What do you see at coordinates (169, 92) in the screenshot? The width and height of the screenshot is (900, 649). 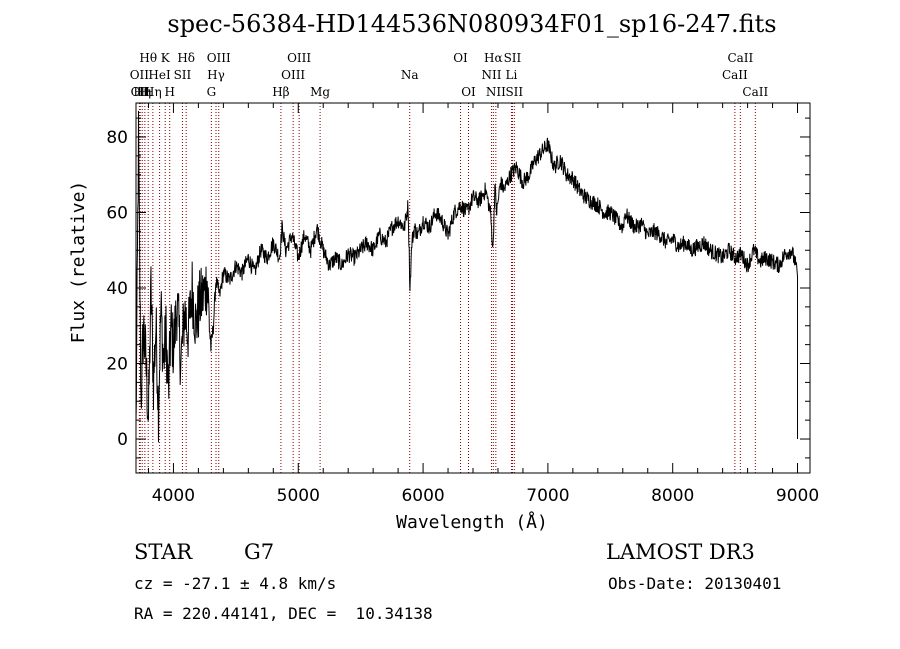 I see `line-marker-label: H` at bounding box center [169, 92].